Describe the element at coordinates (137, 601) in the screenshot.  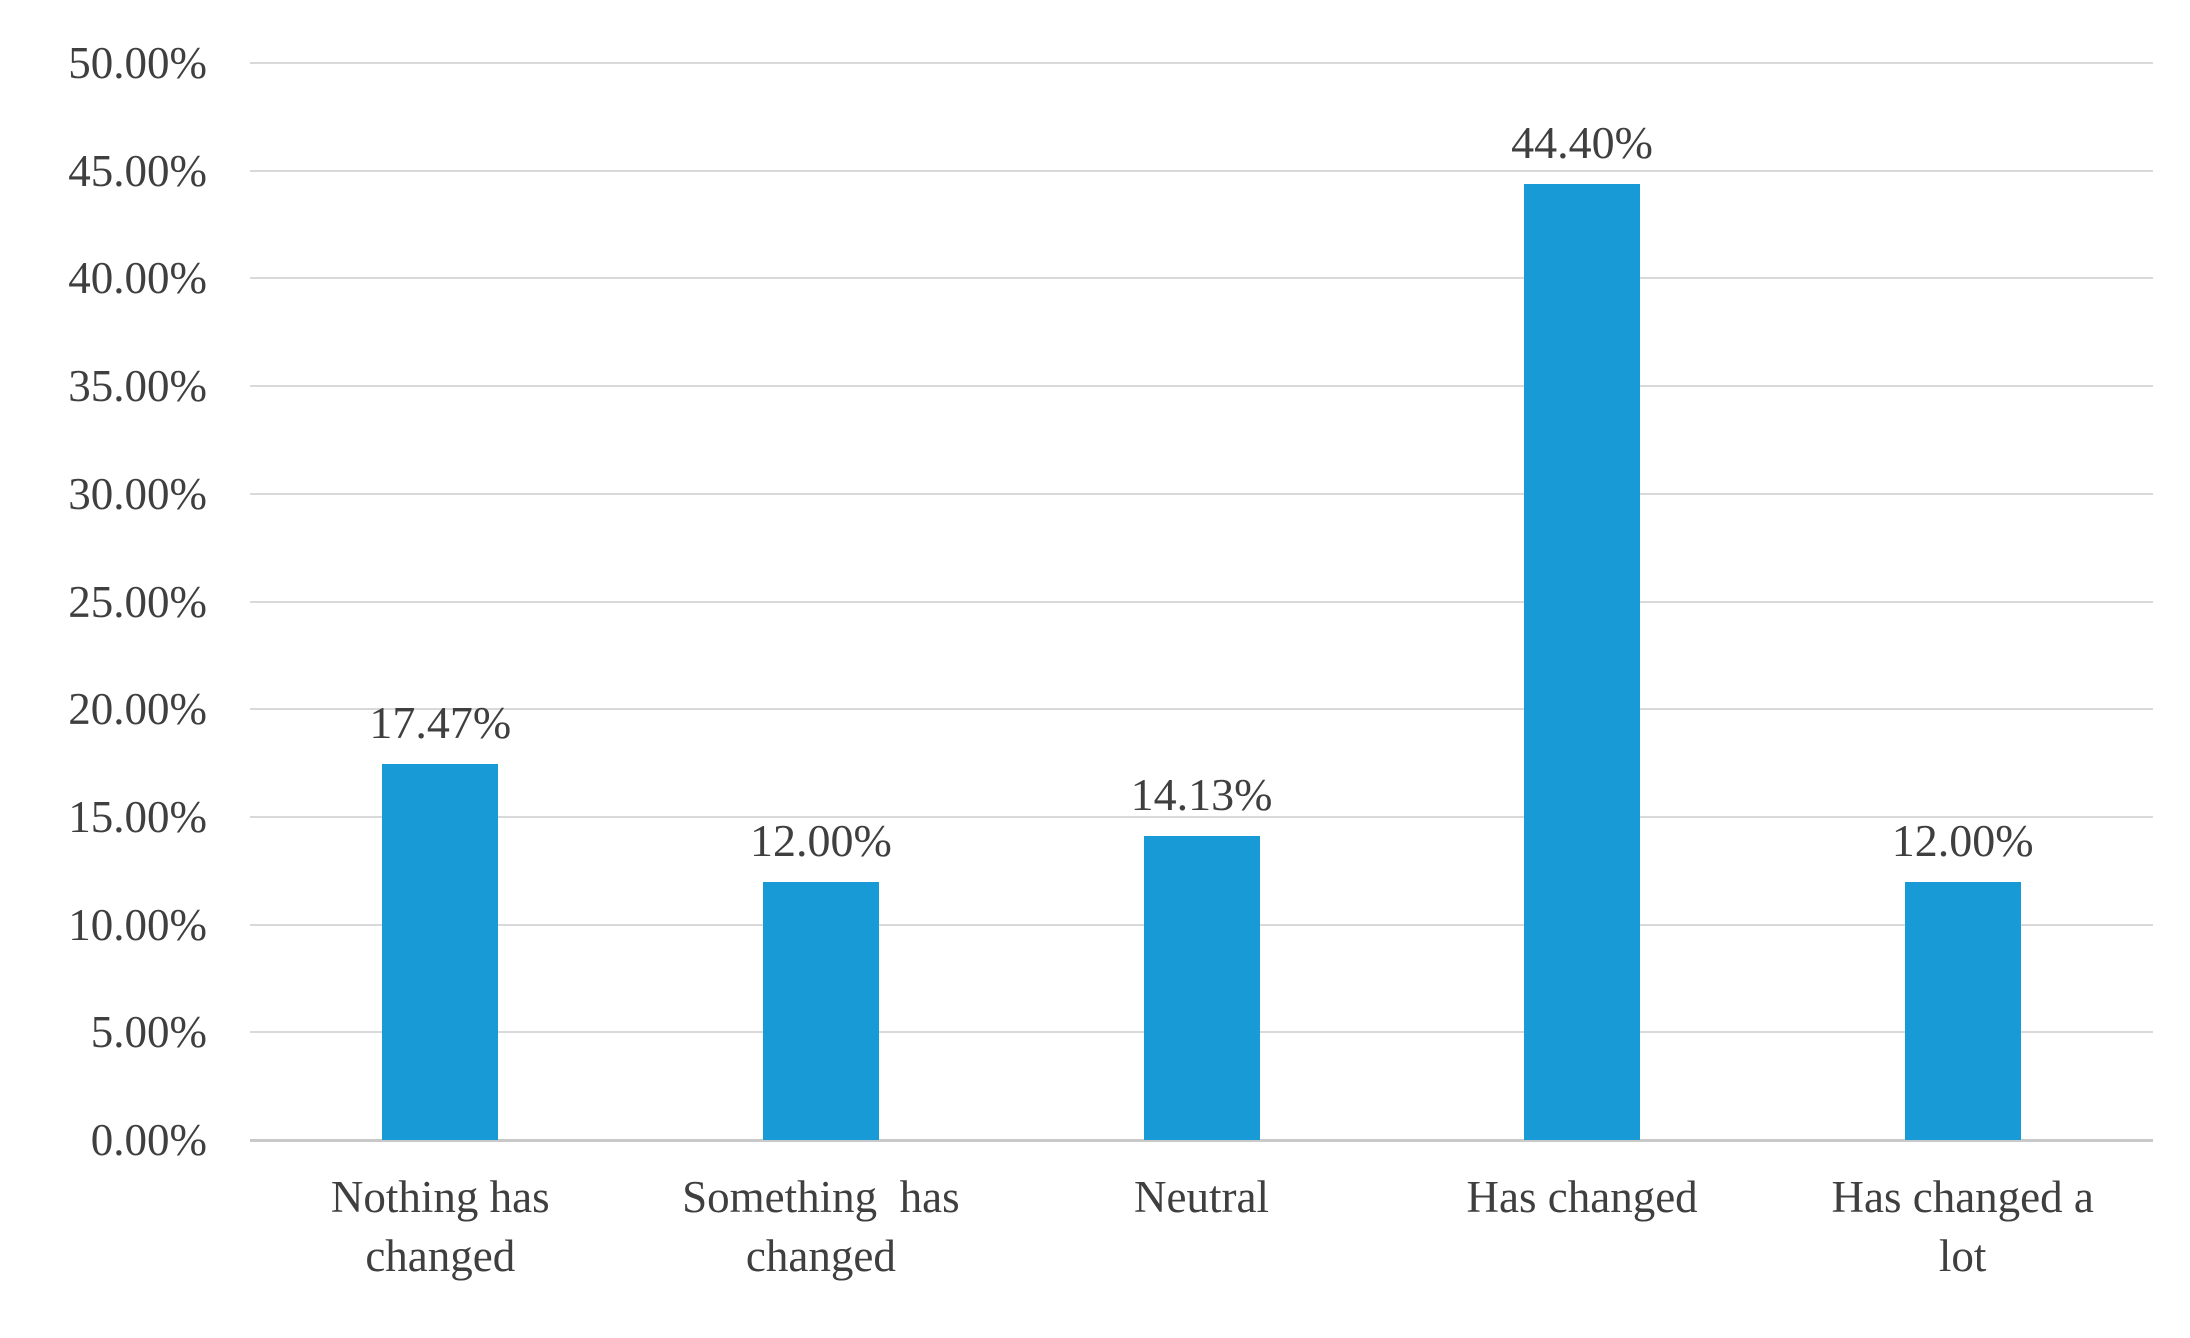
I see `y-tick-label: 25.00%` at that location.